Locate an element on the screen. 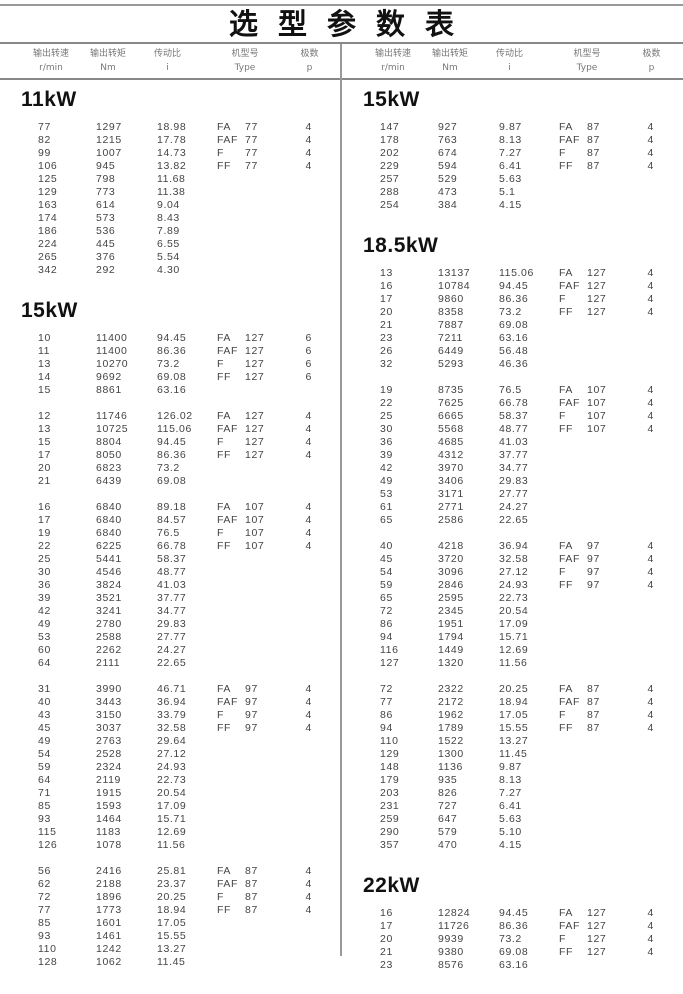 Image resolution: width=683 pixels, height=994 pixels. cell-speed: 116 is located at coordinates (389, 650).